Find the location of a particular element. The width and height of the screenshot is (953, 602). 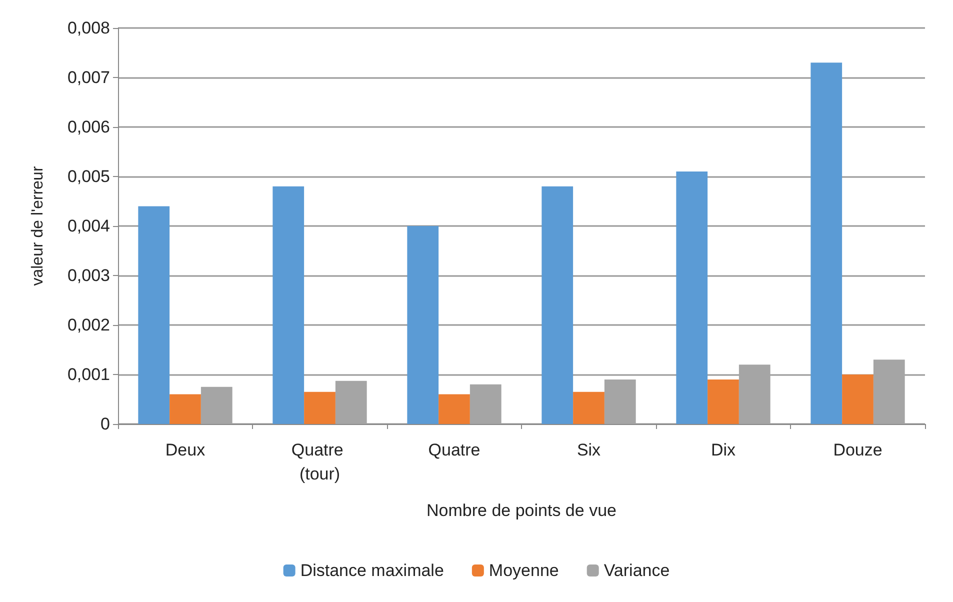

x-tick-label: Six is located at coordinates (589, 450).